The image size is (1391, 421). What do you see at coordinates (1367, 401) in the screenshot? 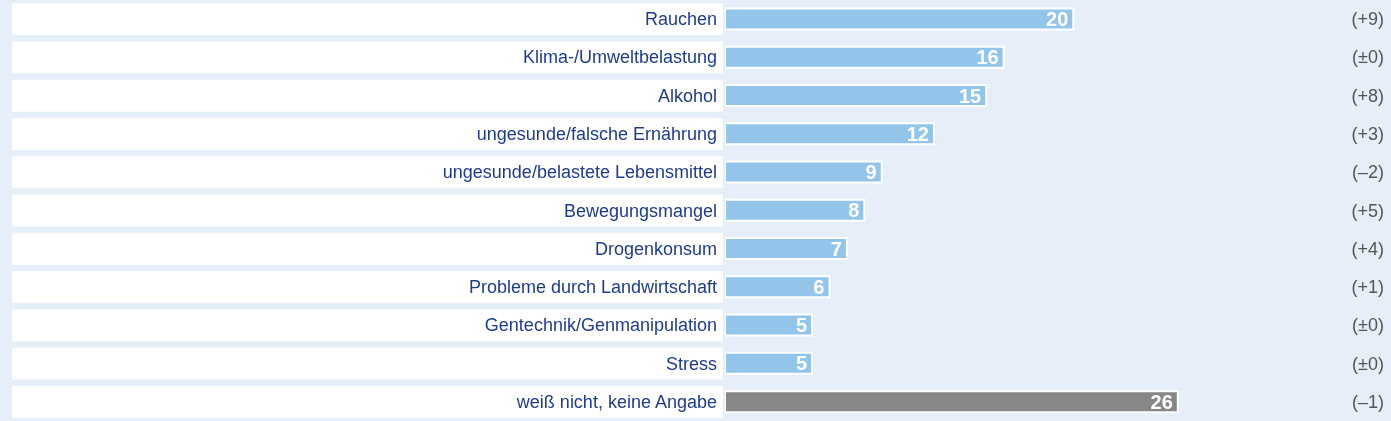
I see `text: (–1)` at bounding box center [1367, 401].